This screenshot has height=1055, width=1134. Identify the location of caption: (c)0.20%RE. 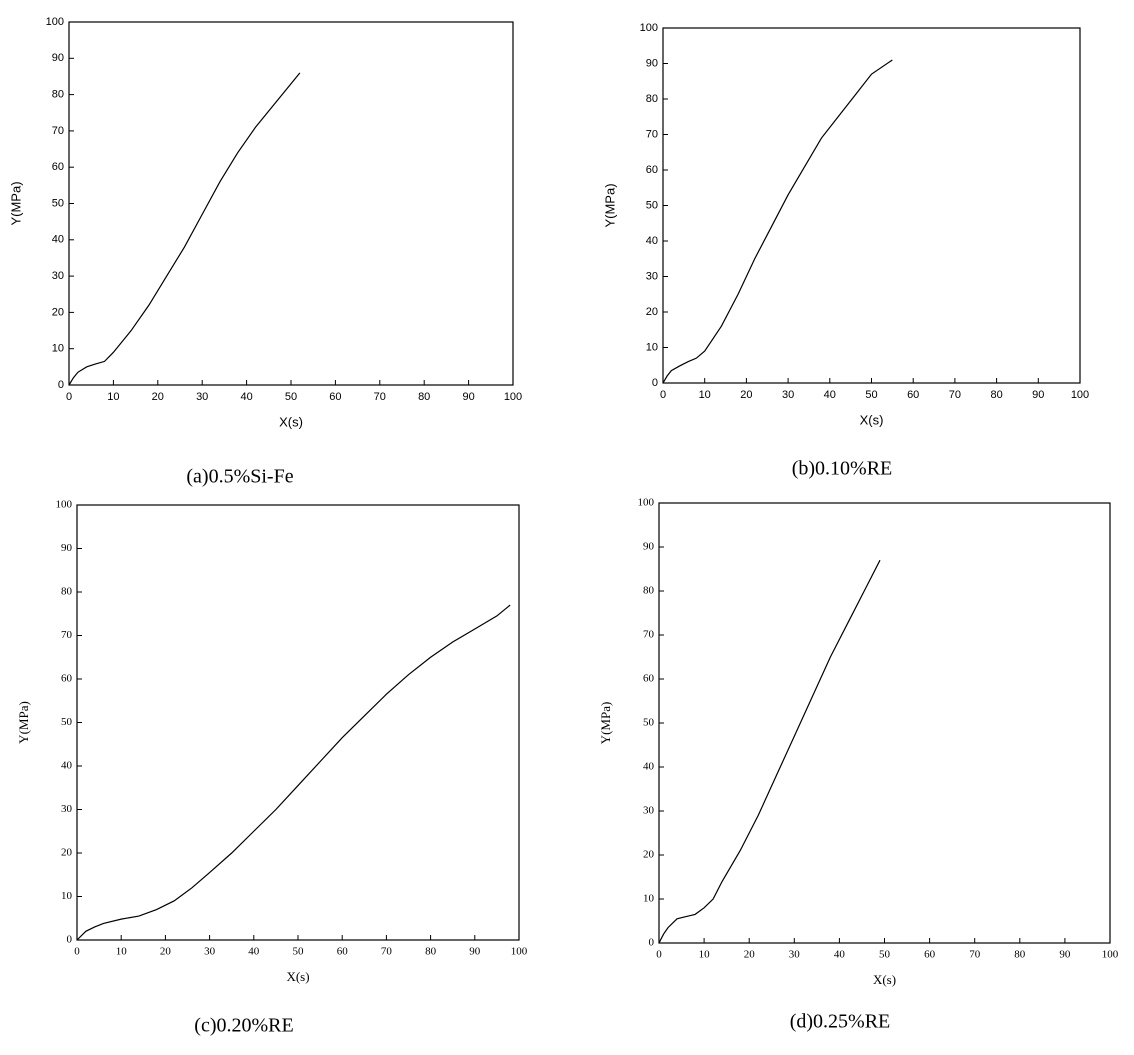
(243, 1026).